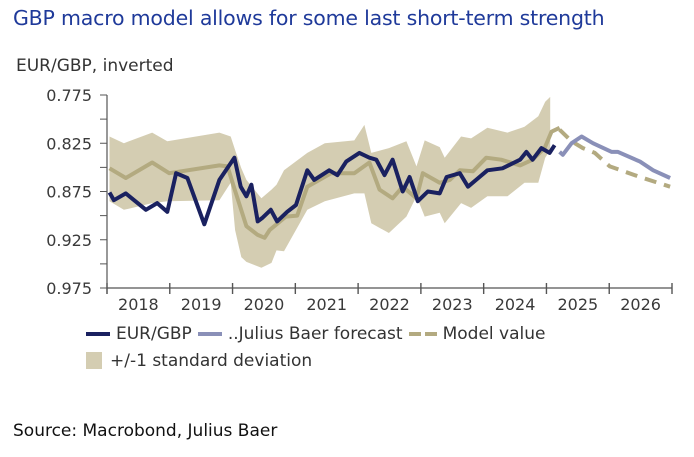 The width and height of the screenshot is (694, 457). What do you see at coordinates (389, 304) in the screenshot?
I see `x-tick-label: 2022` at bounding box center [389, 304].